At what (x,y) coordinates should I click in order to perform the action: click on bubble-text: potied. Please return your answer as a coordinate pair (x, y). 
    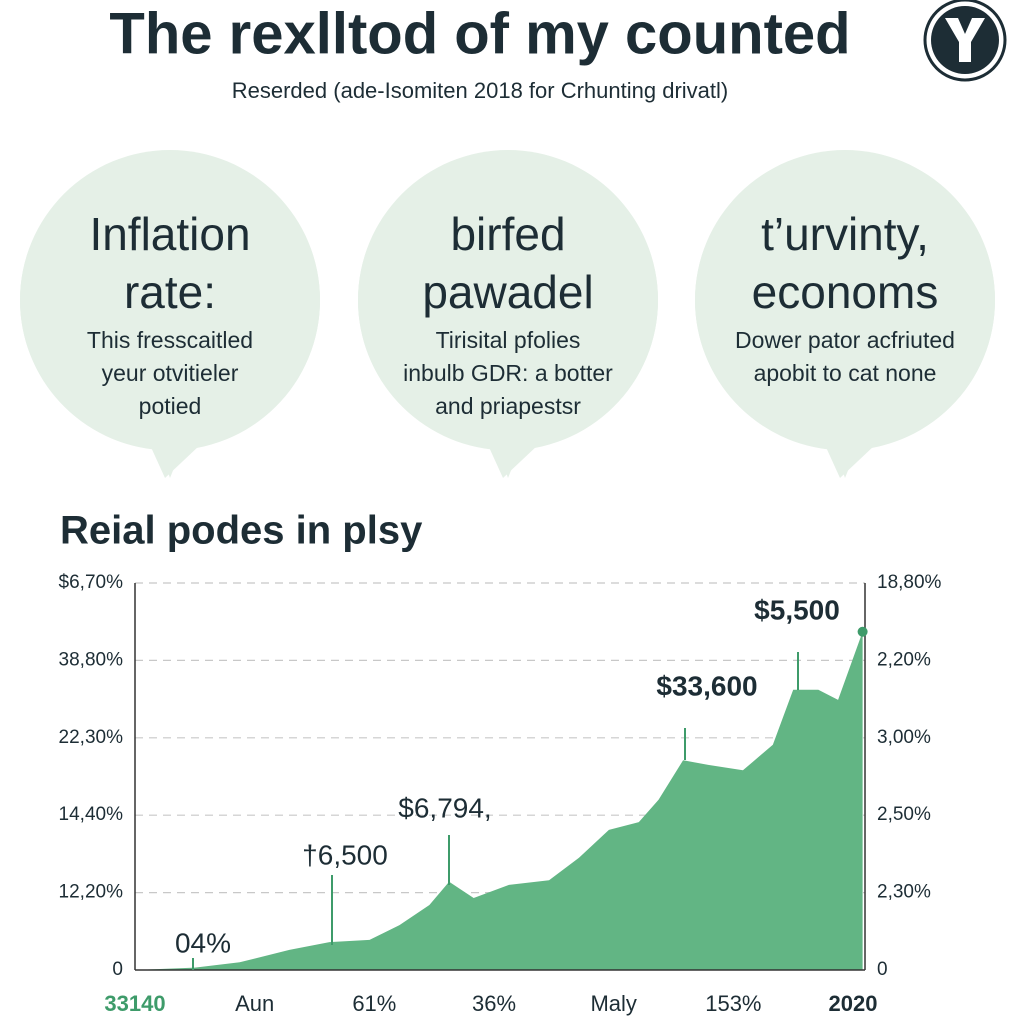
    Looking at the image, I should click on (170, 406).